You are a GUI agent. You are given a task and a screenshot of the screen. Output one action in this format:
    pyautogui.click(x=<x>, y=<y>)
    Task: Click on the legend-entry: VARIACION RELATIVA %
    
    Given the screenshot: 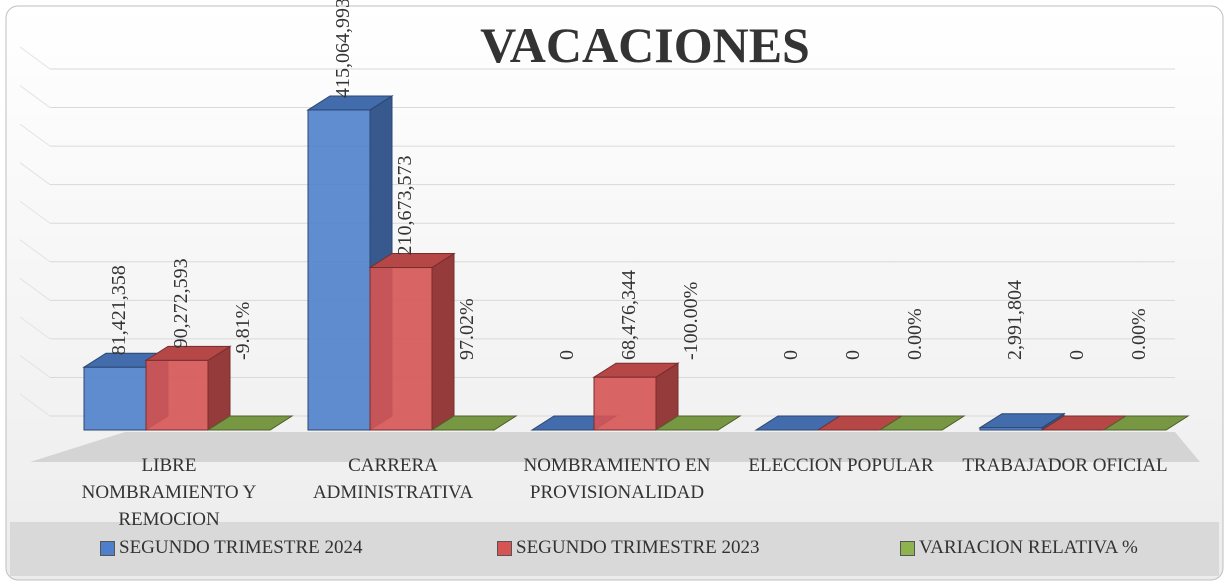 What is the action you would take?
    pyautogui.click(x=1035, y=548)
    